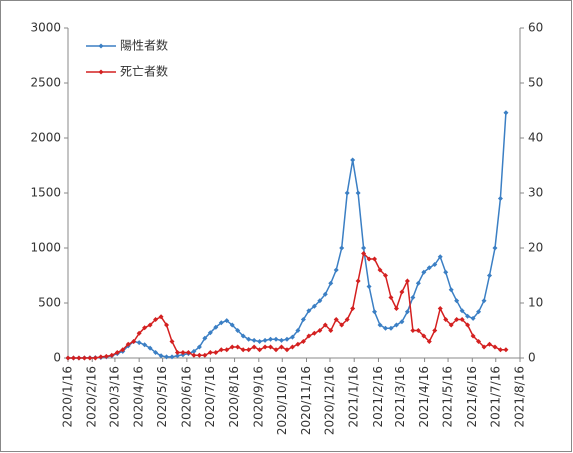  What do you see at coordinates (535, 193) in the screenshot?
I see `y2-tick-label: 30` at bounding box center [535, 193].